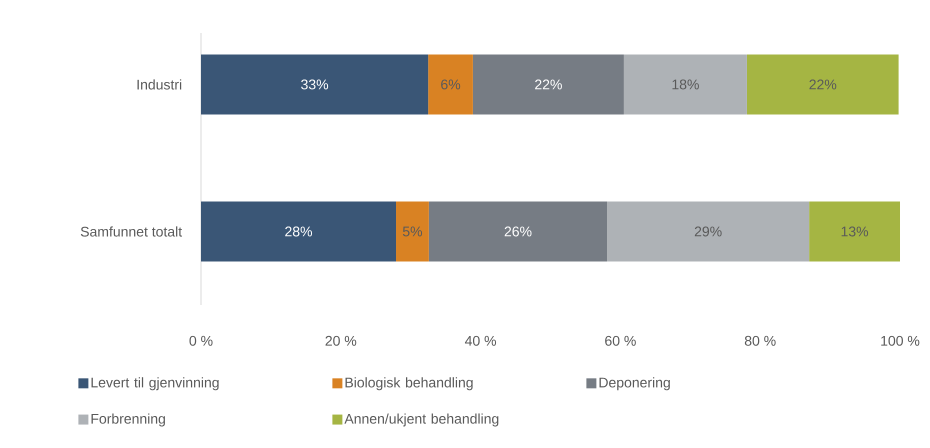 Image resolution: width=930 pixels, height=448 pixels. I want to click on x-tick-label: 100 %, so click(900, 341).